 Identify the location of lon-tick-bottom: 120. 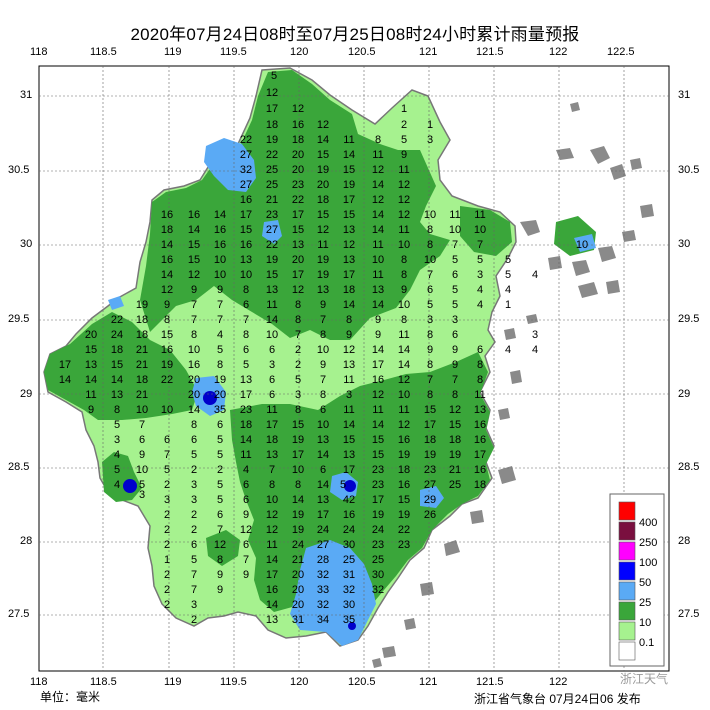
(299, 682).